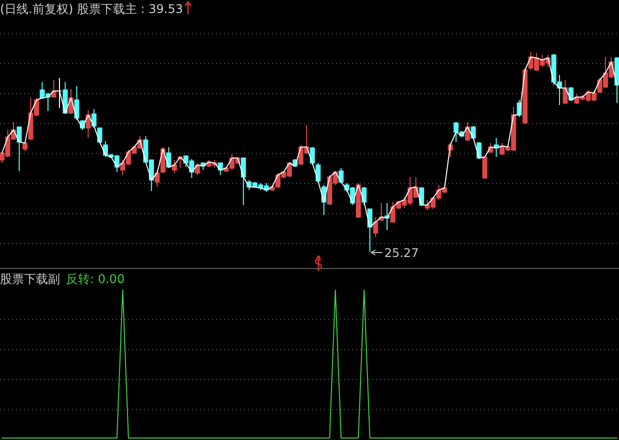 The height and width of the screenshot is (440, 619). What do you see at coordinates (30, 279) in the screenshot?
I see `title: 股票下载副` at bounding box center [30, 279].